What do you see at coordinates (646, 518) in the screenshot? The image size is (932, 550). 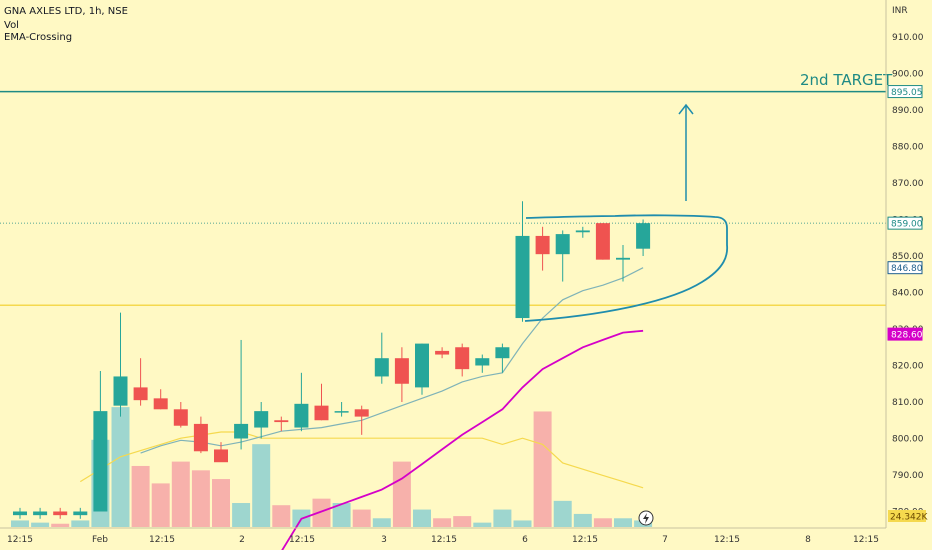 I see `lightning-icon` at bounding box center [646, 518].